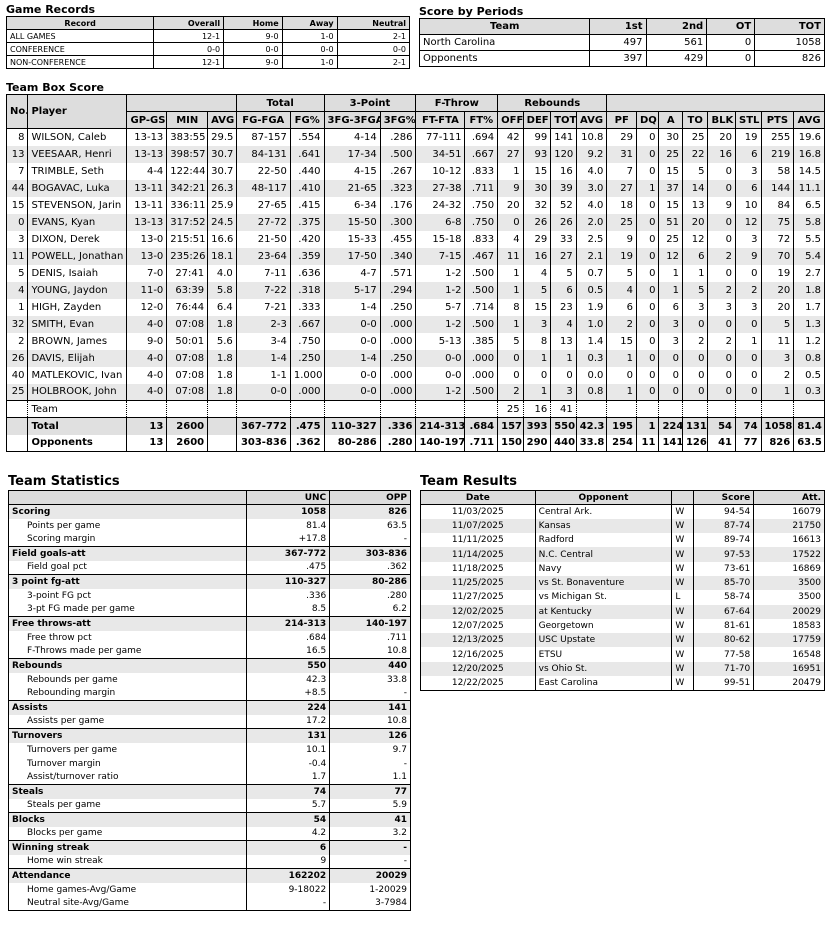 This screenshot has width=829, height=934. What do you see at coordinates (683, 597) in the screenshot?
I see `team-results-cell: L` at bounding box center [683, 597].